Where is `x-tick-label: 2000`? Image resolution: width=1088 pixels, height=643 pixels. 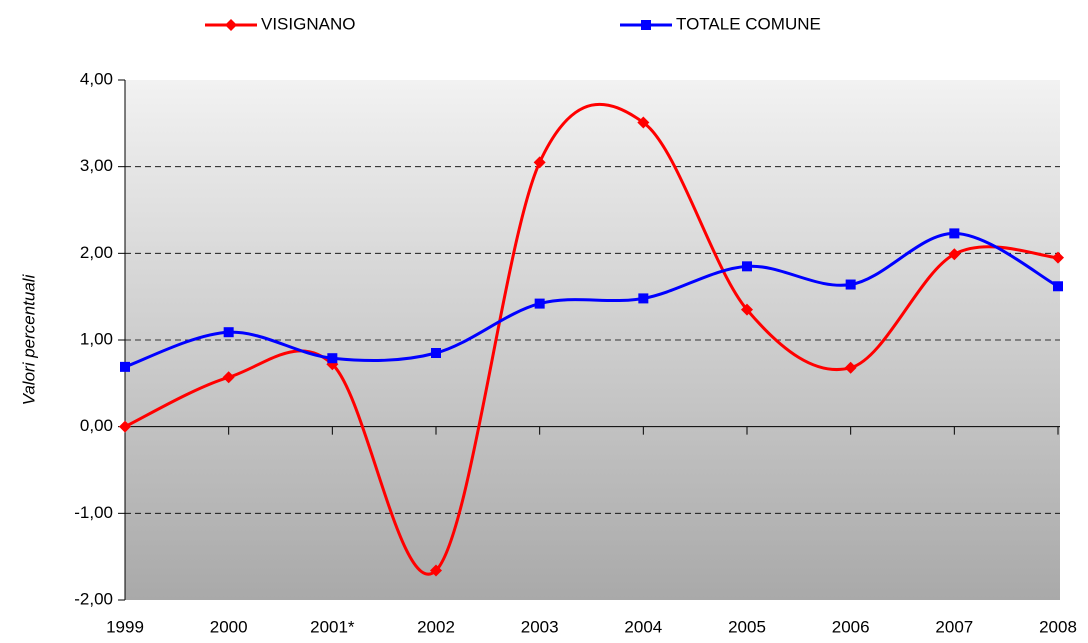 x-tick-label: 2000 is located at coordinates (229, 626).